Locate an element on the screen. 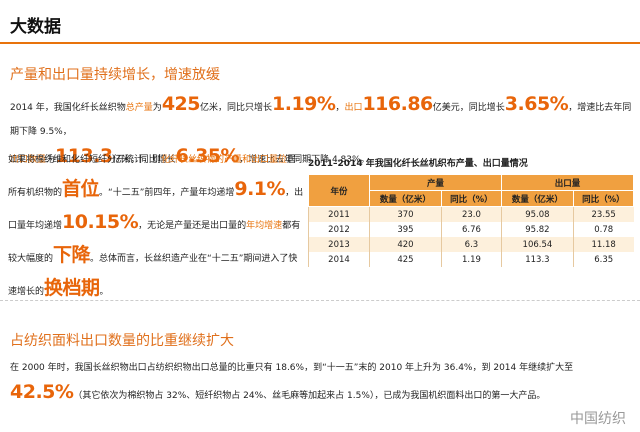  table-row: 2012 395 6.76 95.82 0.78 is located at coordinates (471, 229).